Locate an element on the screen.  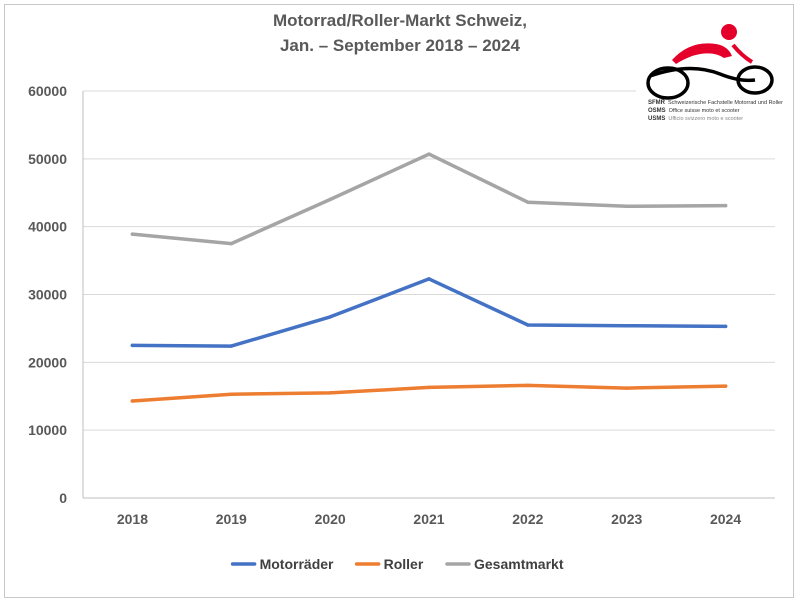
x-tick-label: 2021 is located at coordinates (428, 519).